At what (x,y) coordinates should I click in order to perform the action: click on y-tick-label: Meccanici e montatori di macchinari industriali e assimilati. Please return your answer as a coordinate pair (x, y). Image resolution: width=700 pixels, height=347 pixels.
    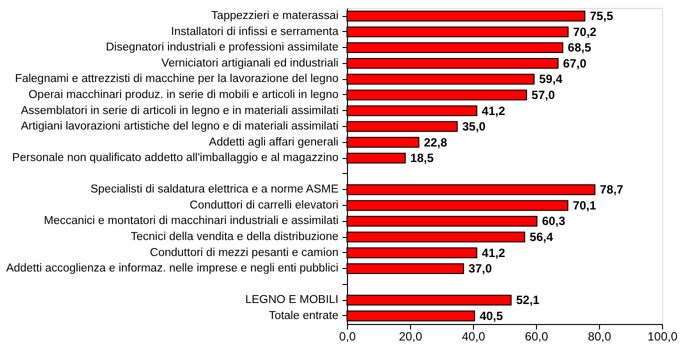
    Looking at the image, I should click on (191, 221).